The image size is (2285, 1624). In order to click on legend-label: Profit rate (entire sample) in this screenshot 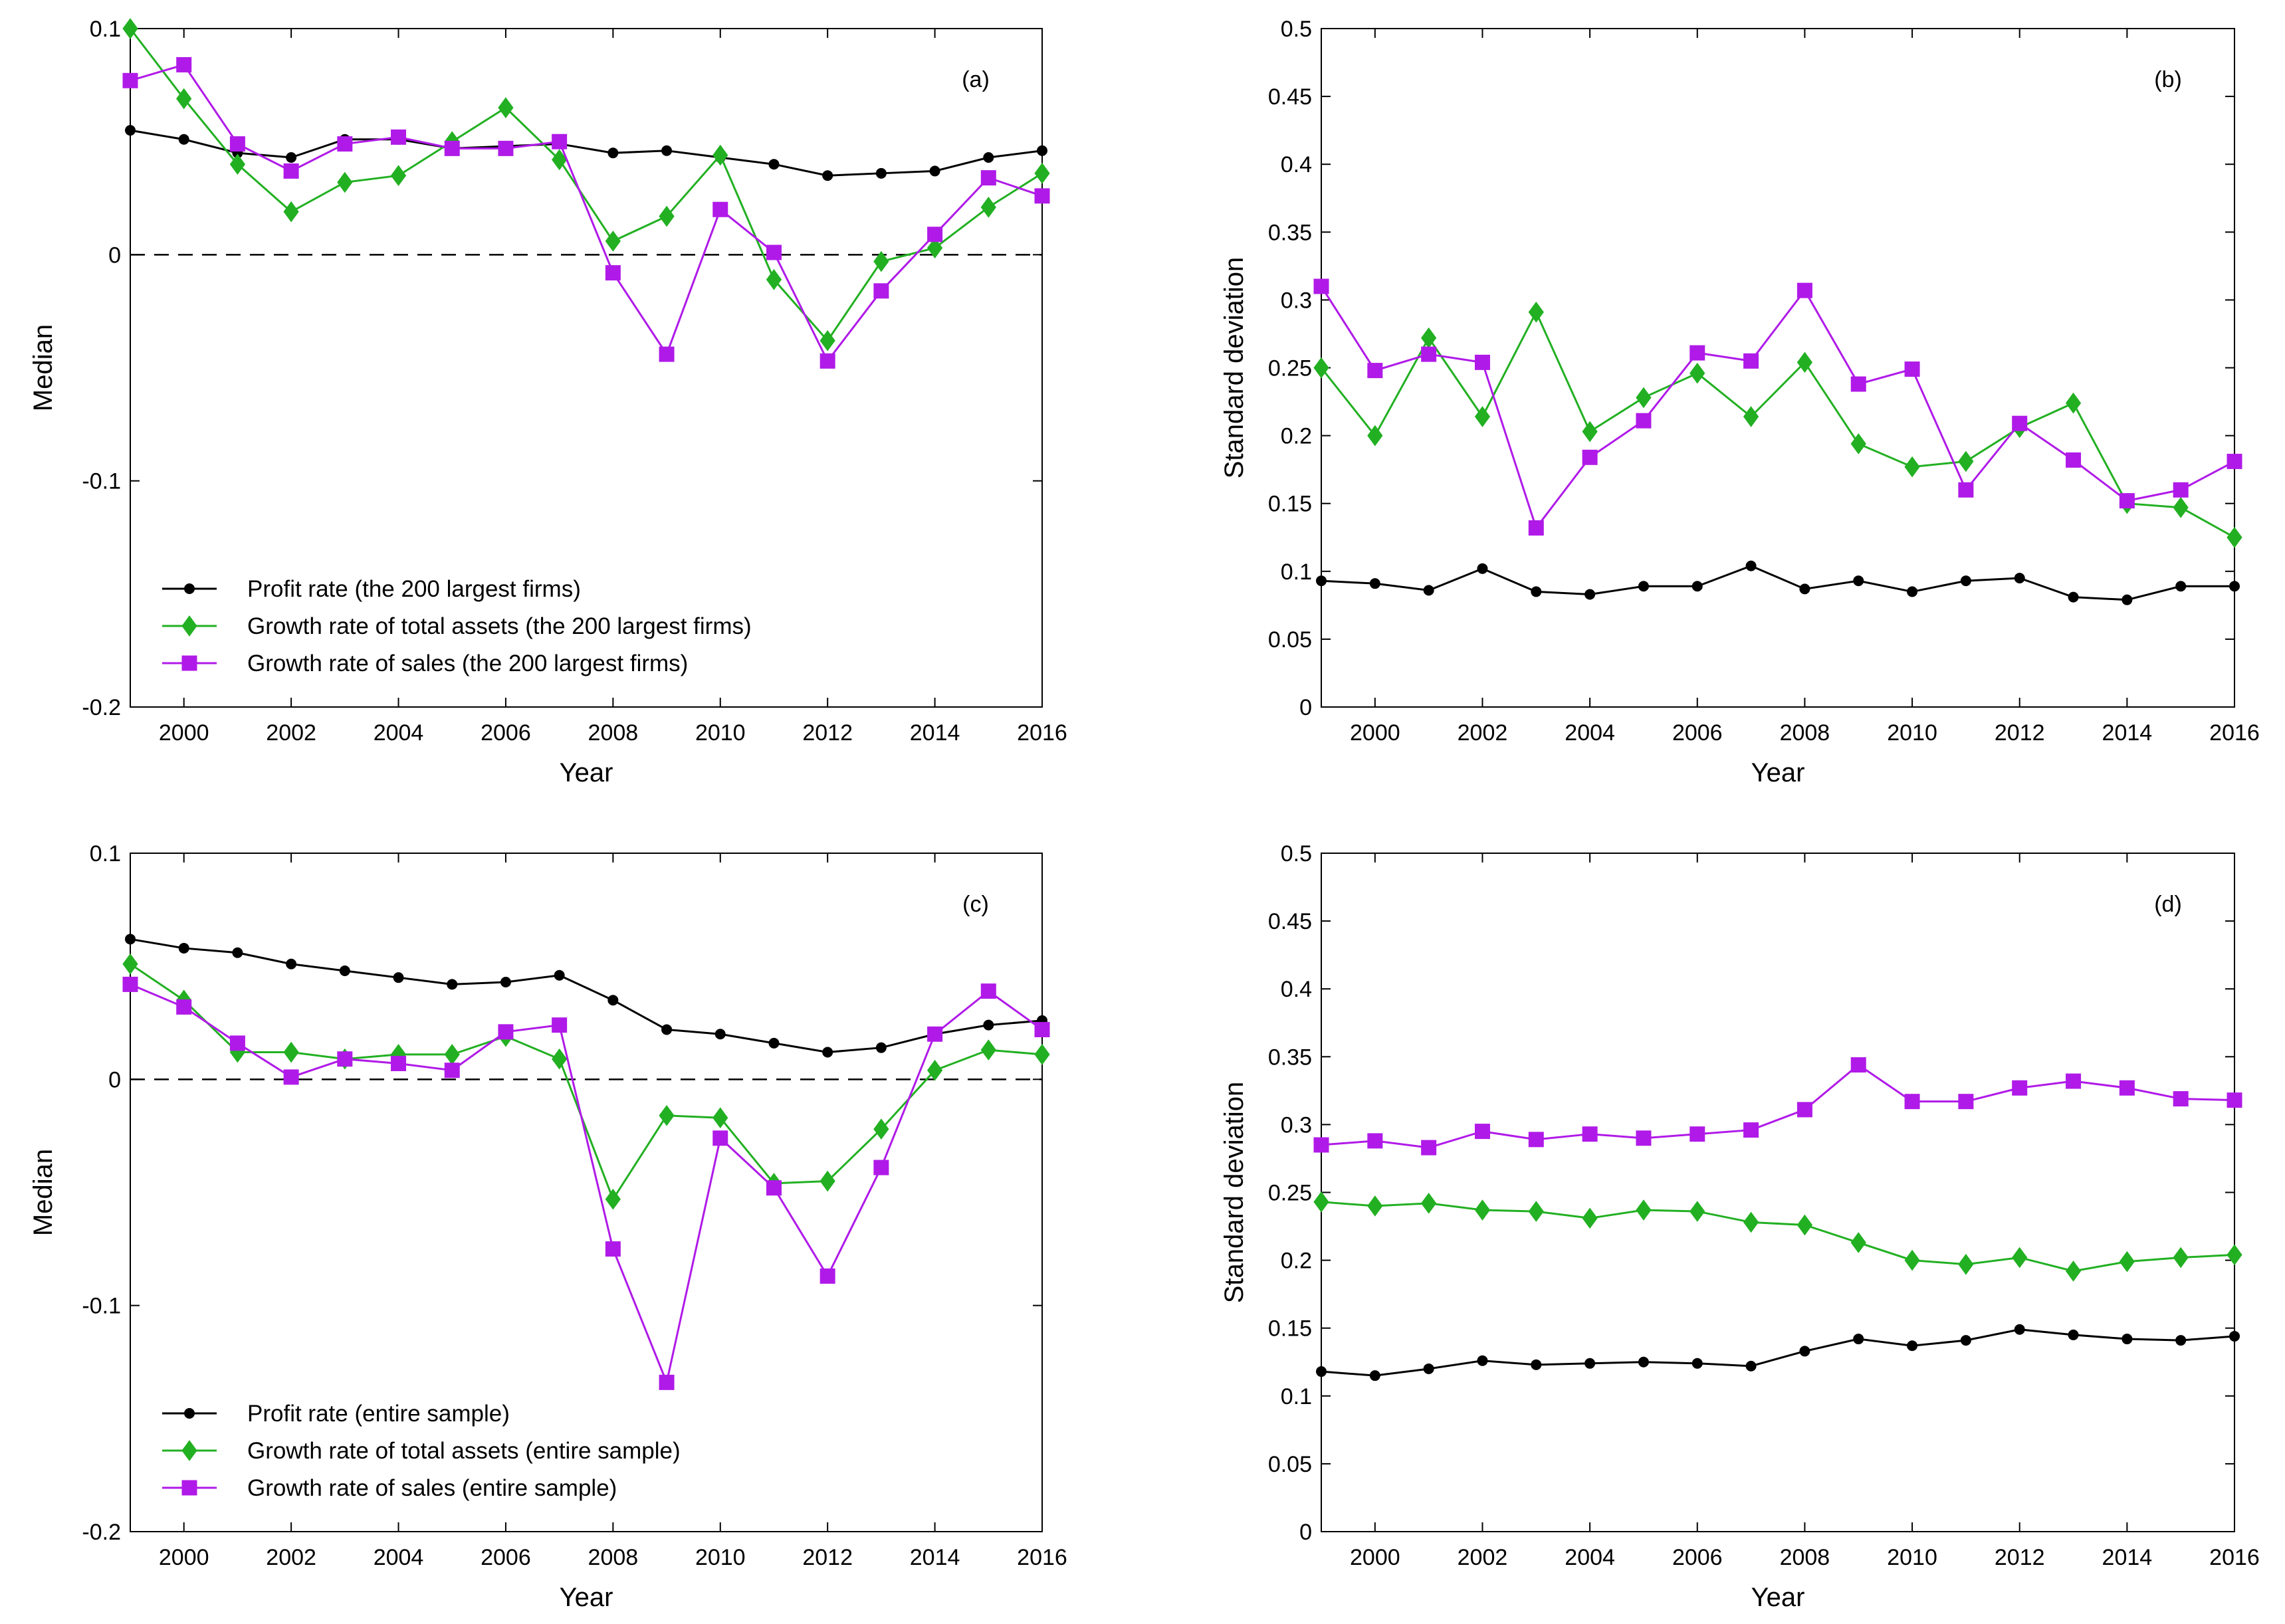, I will do `click(379, 1414)`.